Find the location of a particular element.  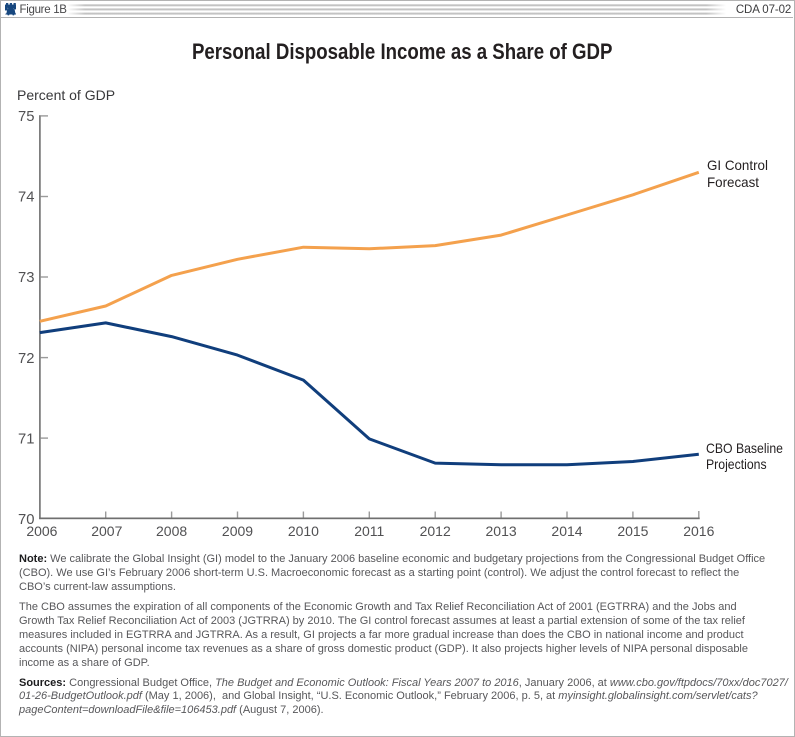

svg-text: 73 is located at coordinates (26, 278).